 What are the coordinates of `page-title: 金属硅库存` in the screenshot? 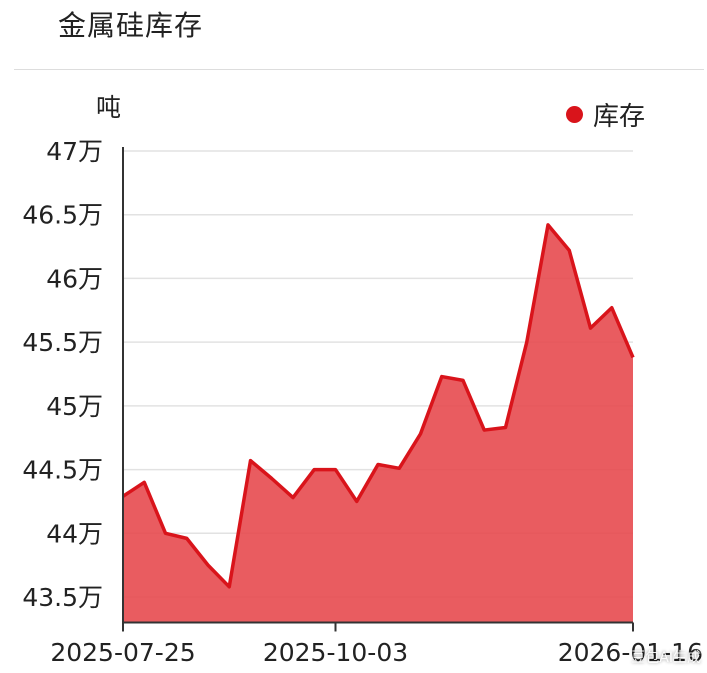 It's located at (131, 25).